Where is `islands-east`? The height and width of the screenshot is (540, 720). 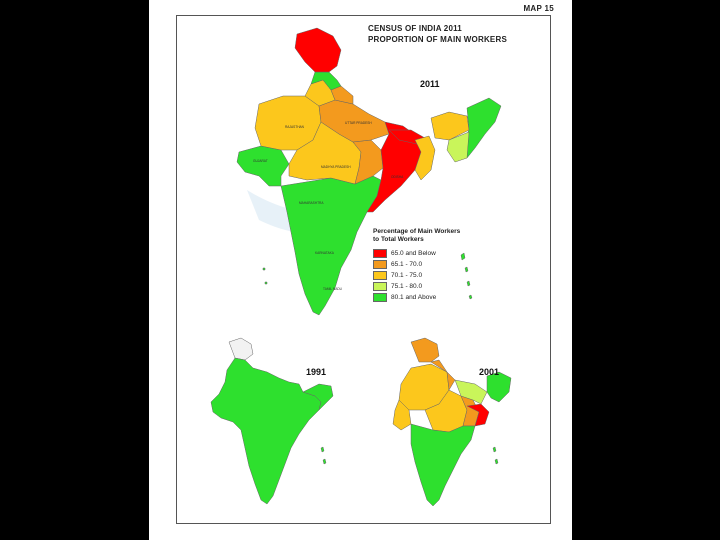 islands-east is located at coordinates (466, 276).